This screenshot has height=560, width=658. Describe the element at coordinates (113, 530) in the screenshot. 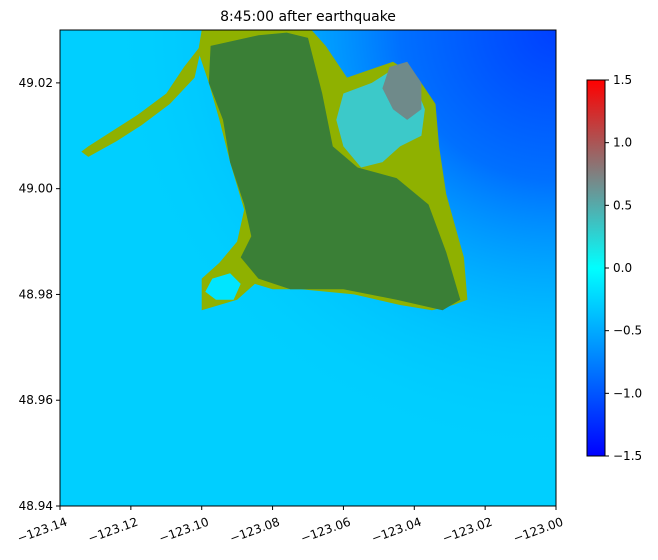

I see `x-tick-label: −123.12` at that location.